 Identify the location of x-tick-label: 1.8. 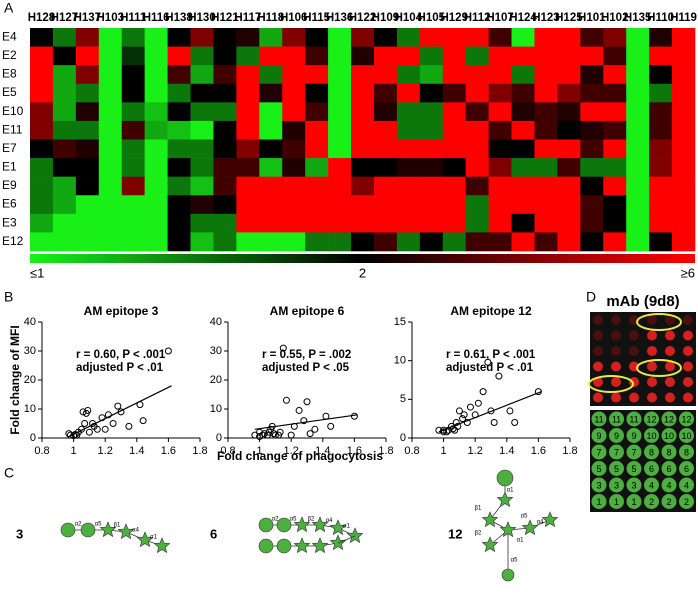
(199, 451).